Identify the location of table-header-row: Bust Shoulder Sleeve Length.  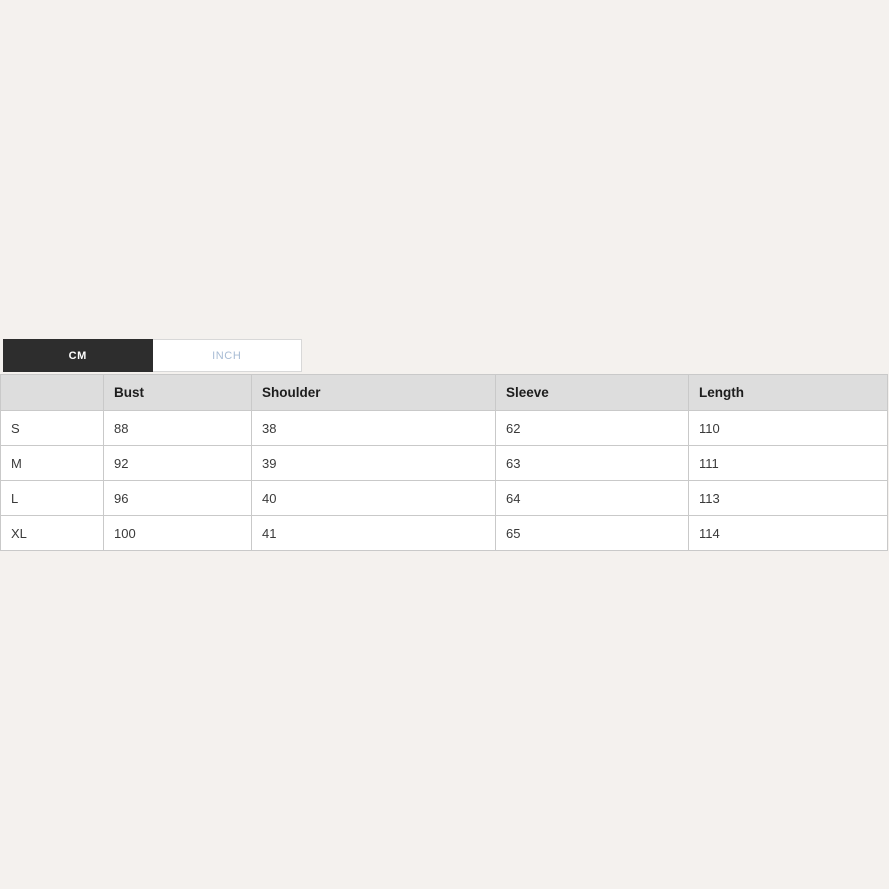
(444, 392).